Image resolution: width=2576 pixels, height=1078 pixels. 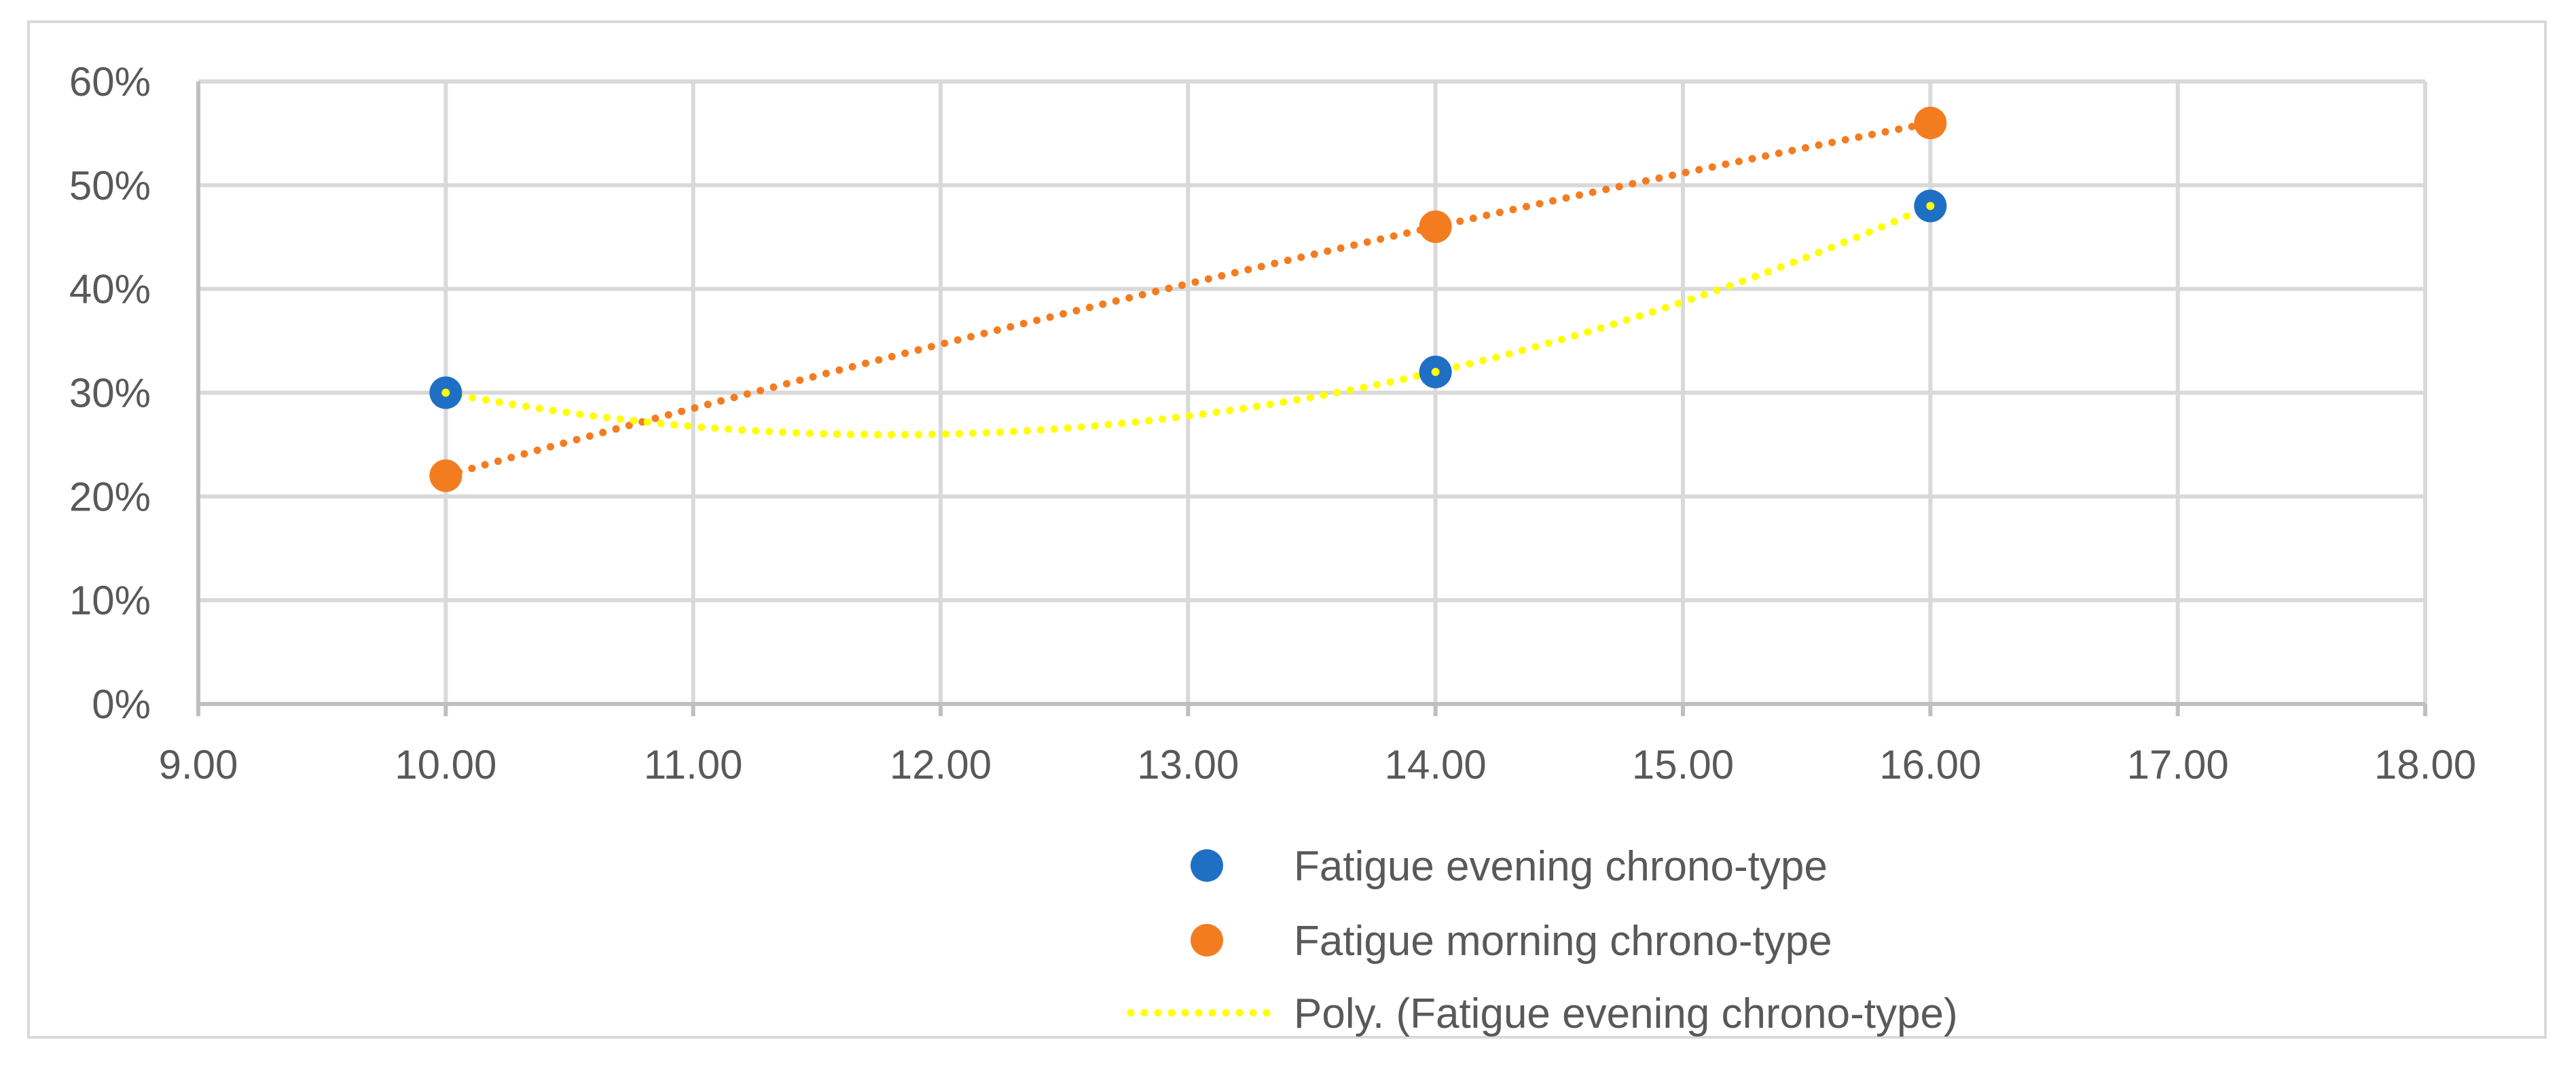 I want to click on x-tick-label: 9.00, so click(x=199, y=764).